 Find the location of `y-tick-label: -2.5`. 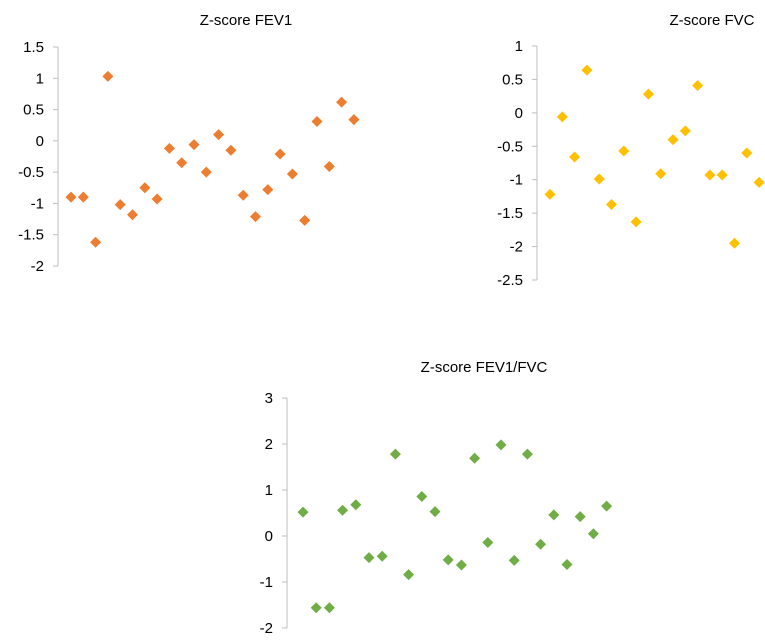

y-tick-label: -2.5 is located at coordinates (510, 280).